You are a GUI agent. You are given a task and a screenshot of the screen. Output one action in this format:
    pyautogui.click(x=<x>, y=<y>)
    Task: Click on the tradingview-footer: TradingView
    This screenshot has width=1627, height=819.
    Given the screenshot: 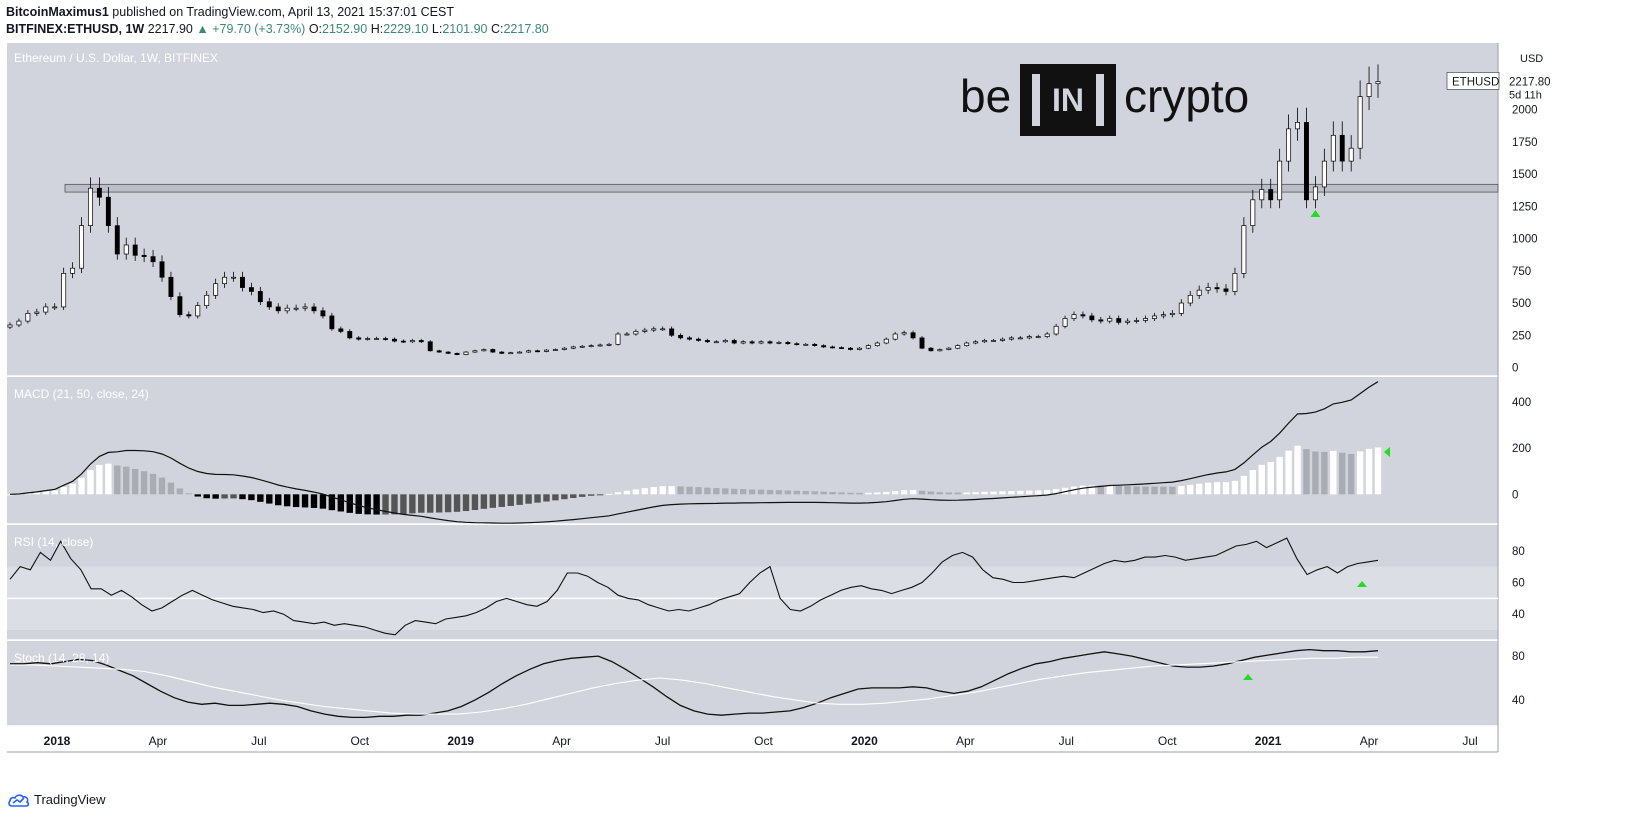 What is the action you would take?
    pyautogui.click(x=57, y=799)
    